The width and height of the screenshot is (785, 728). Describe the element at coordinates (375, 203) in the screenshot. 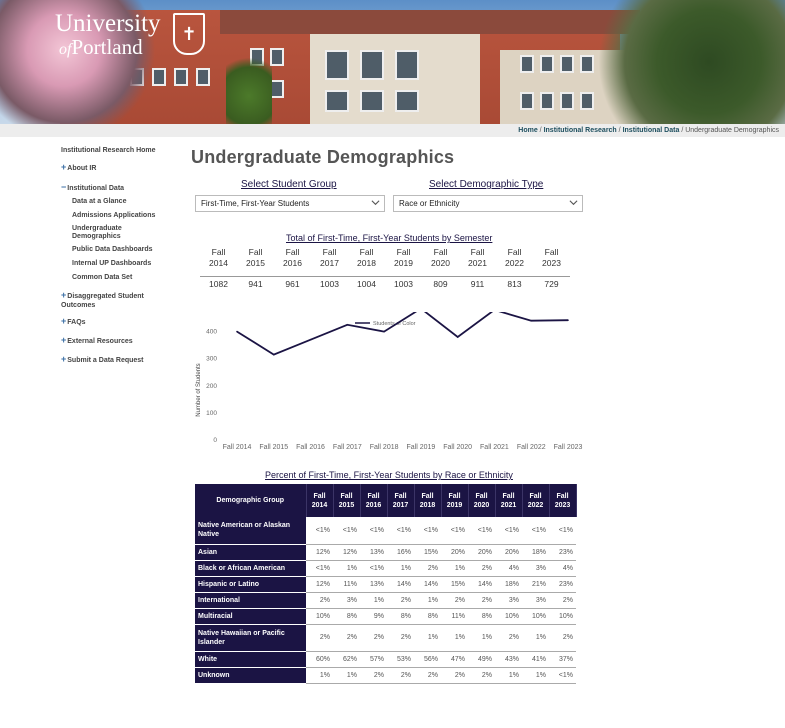

I see `chevron-down-icon` at that location.